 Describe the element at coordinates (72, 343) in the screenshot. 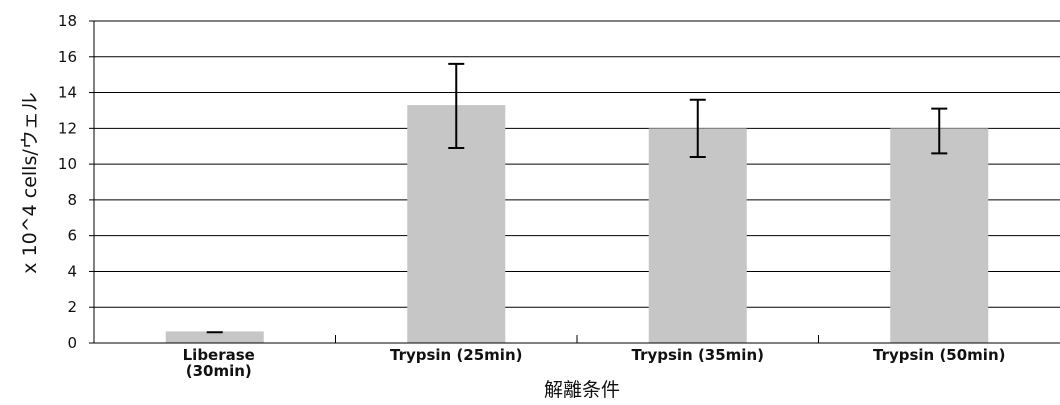

I see `y-tick-label: 0` at that location.